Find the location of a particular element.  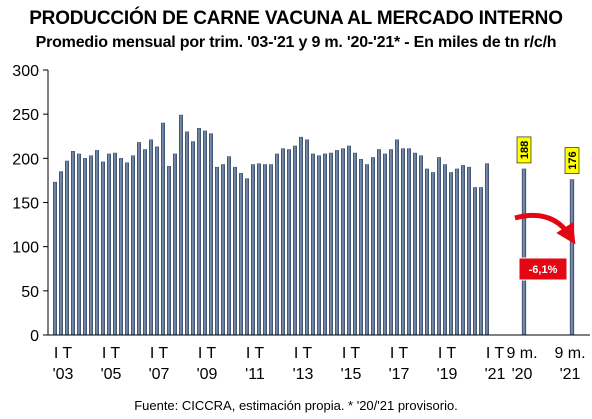

y-tick-label: 0 is located at coordinates (34, 336).